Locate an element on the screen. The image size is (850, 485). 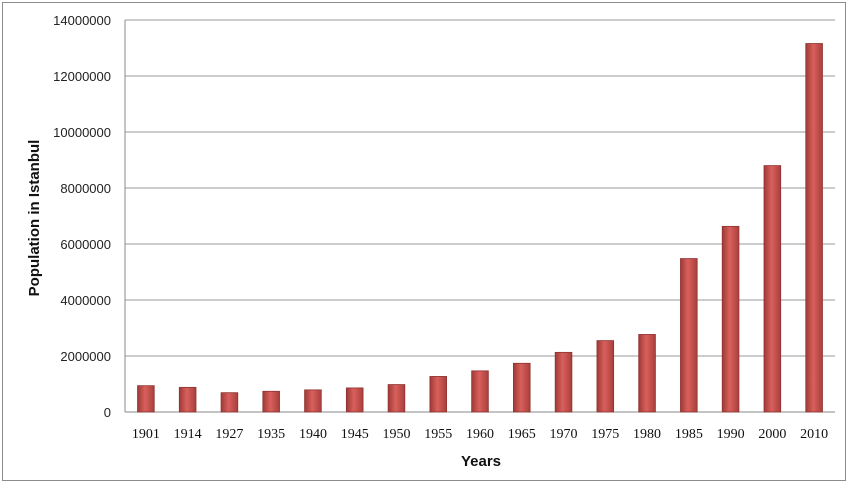
x-tick-label: 1955 is located at coordinates (438, 434).